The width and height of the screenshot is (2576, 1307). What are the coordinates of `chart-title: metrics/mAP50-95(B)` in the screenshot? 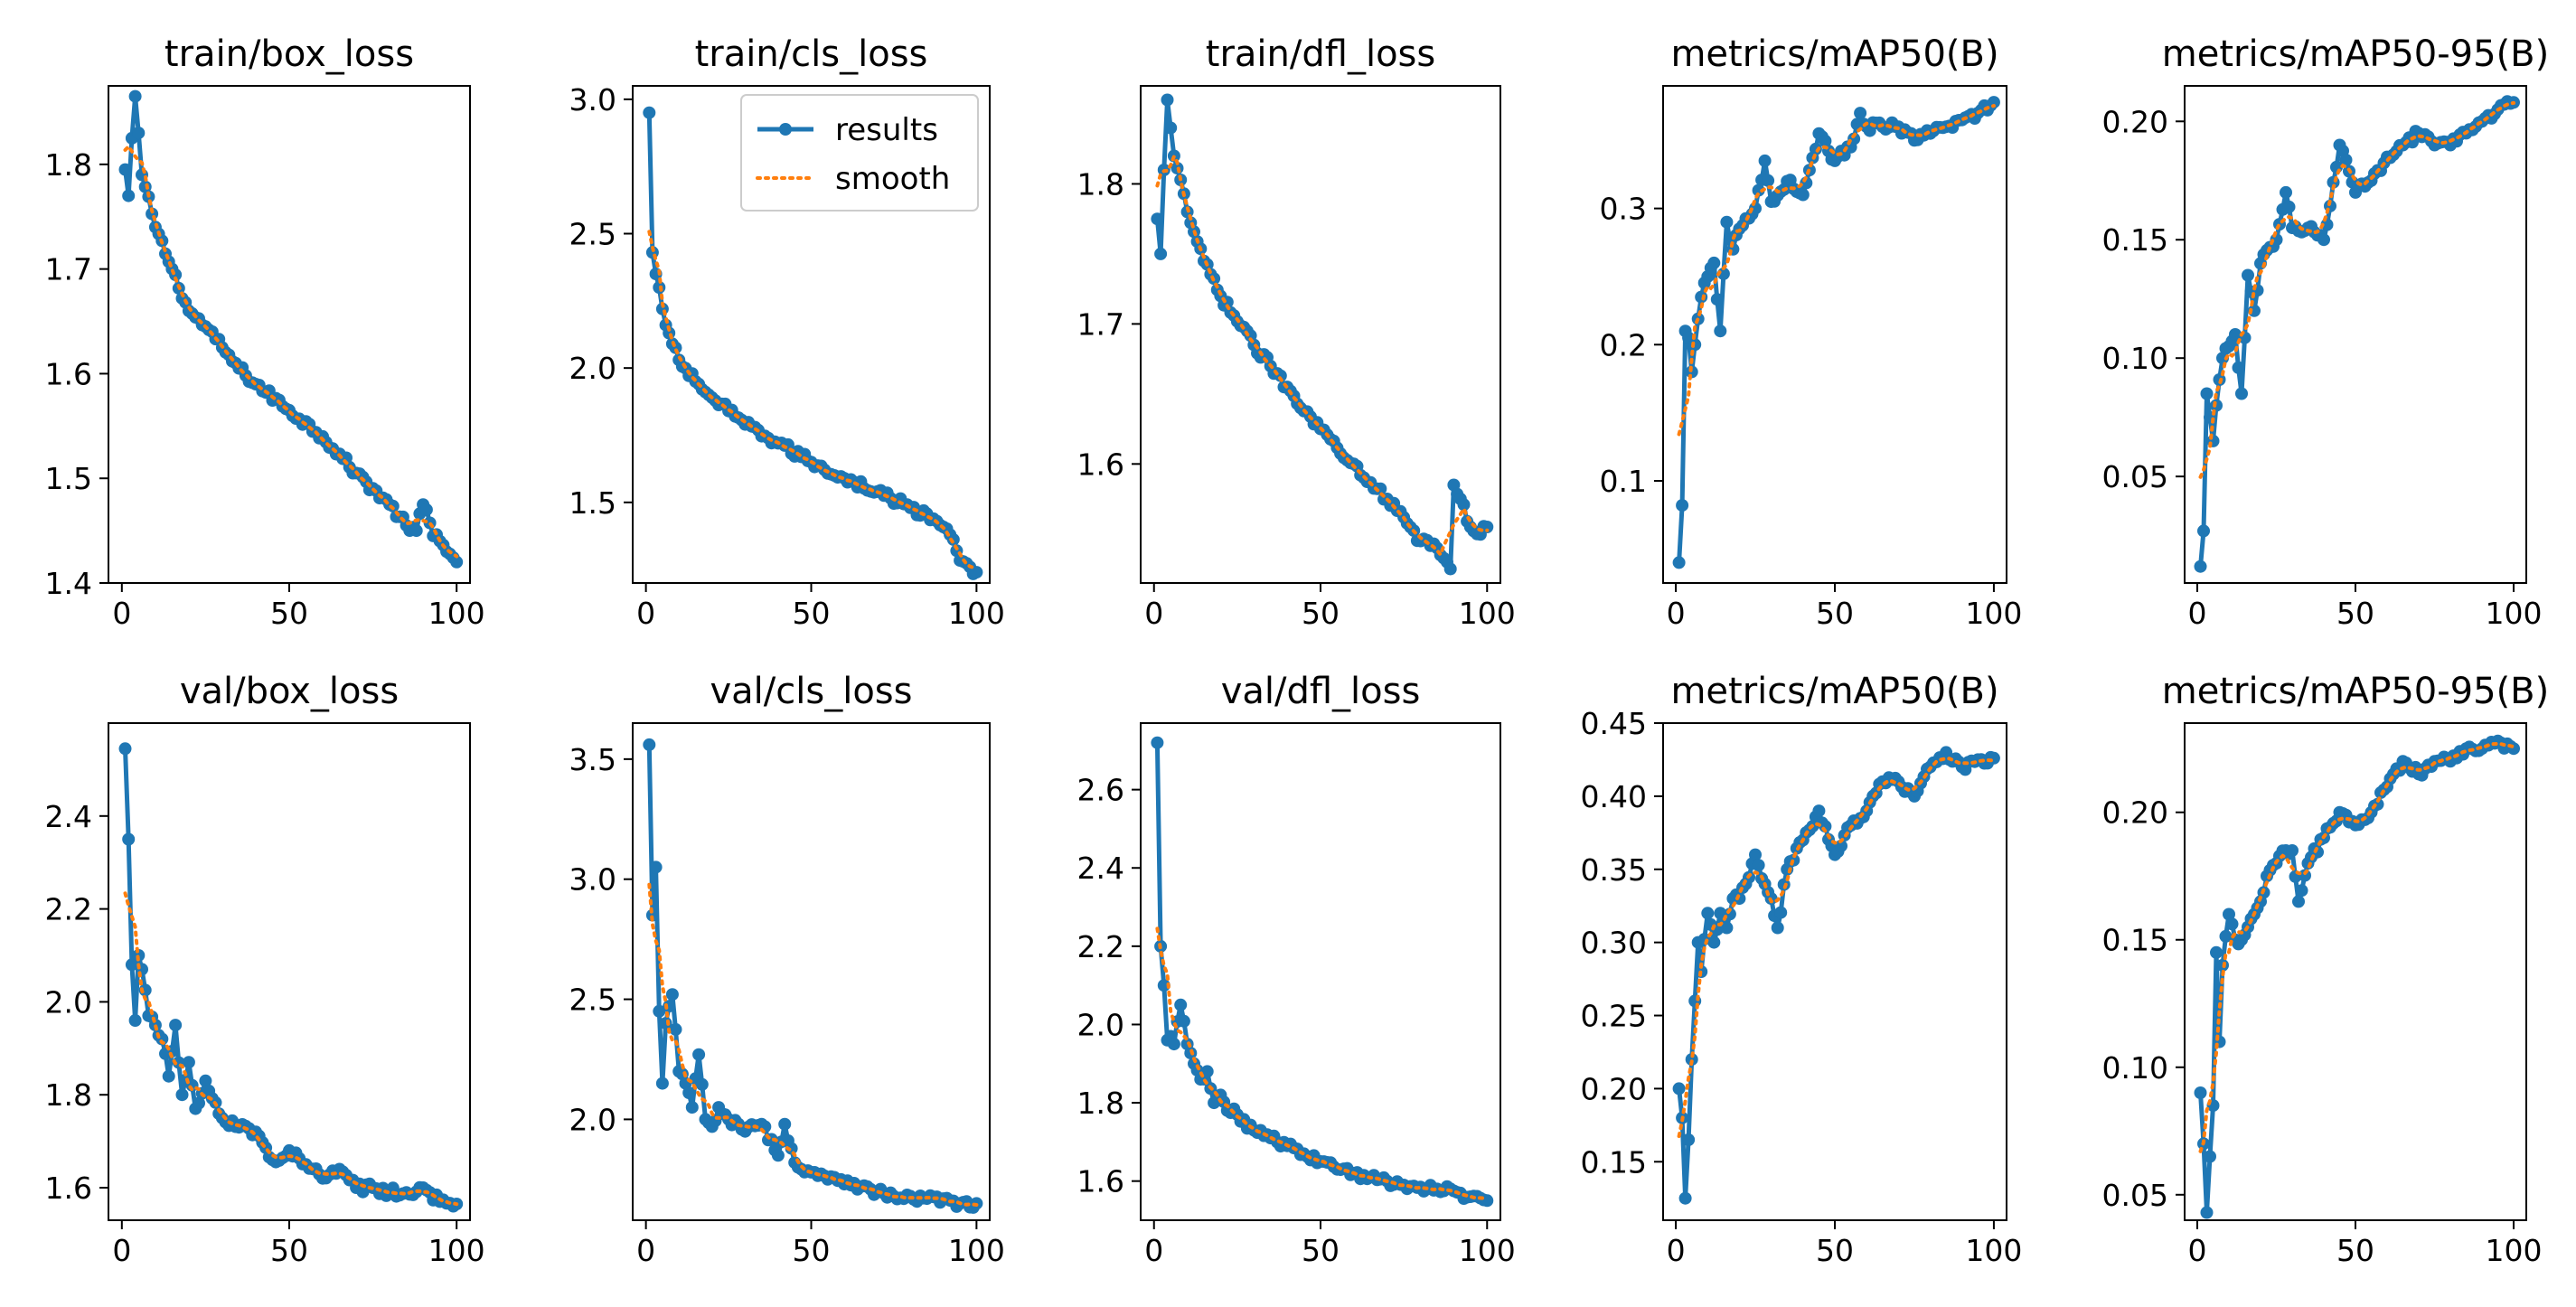 It's located at (2355, 691).